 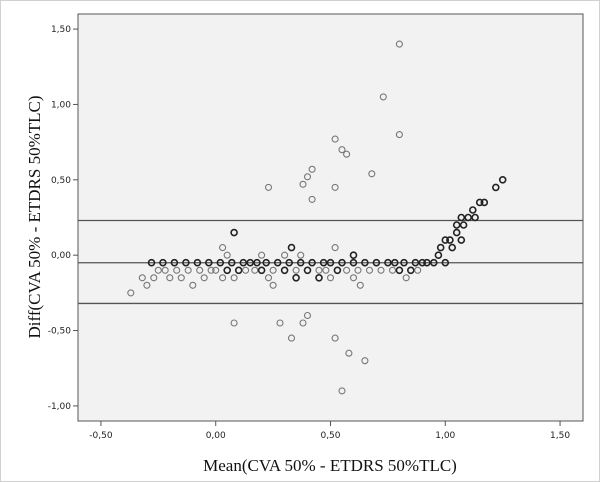 I want to click on x-tick-label: -0,50, so click(x=101, y=436).